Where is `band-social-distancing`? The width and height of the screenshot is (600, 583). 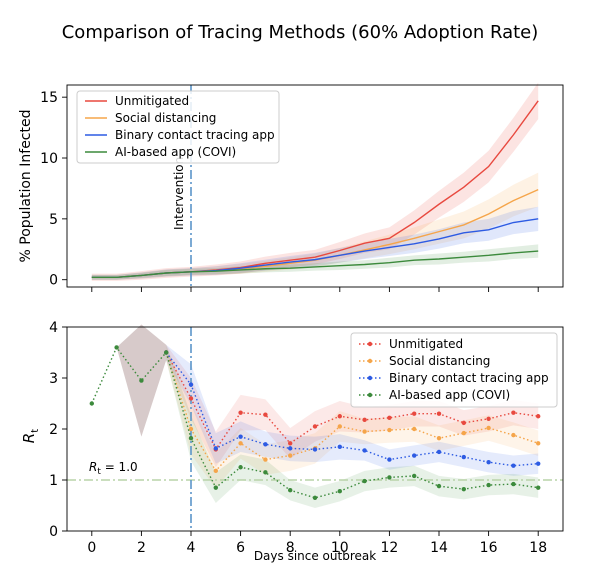 band-social-distancing is located at coordinates (315, 226).